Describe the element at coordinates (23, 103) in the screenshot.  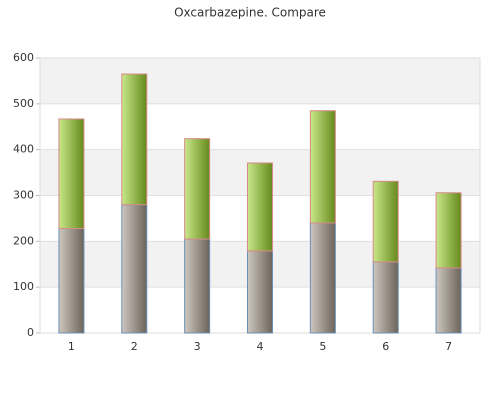
I see `y-tick-label: 500` at that location.